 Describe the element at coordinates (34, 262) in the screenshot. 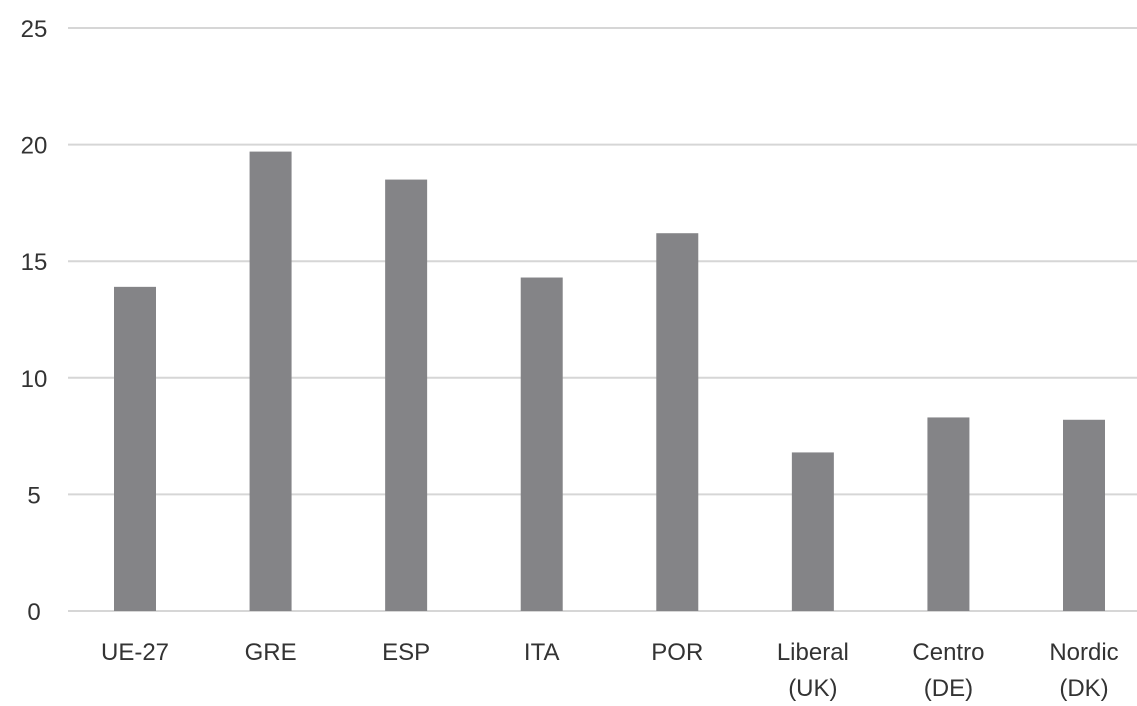

I see `y-tick-label: 15` at that location.